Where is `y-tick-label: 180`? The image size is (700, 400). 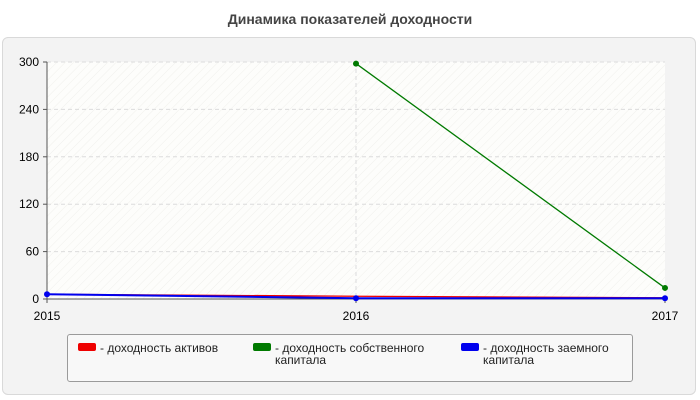 y-tick-label: 180 is located at coordinates (29, 157).